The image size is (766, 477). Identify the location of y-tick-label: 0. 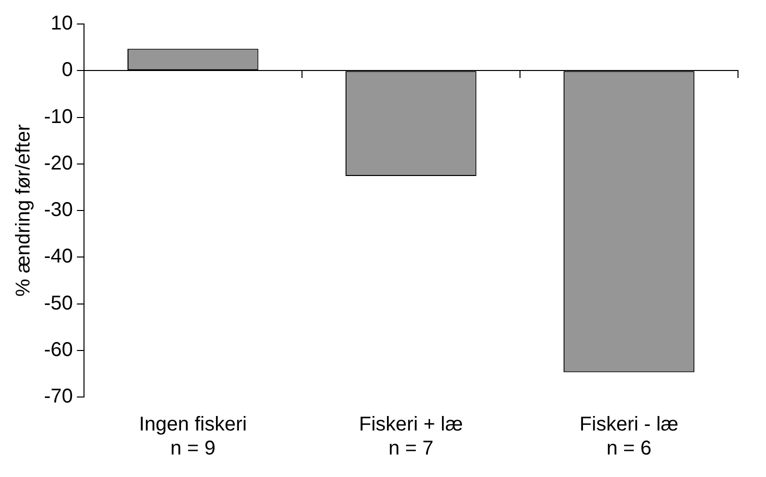
(67, 70).